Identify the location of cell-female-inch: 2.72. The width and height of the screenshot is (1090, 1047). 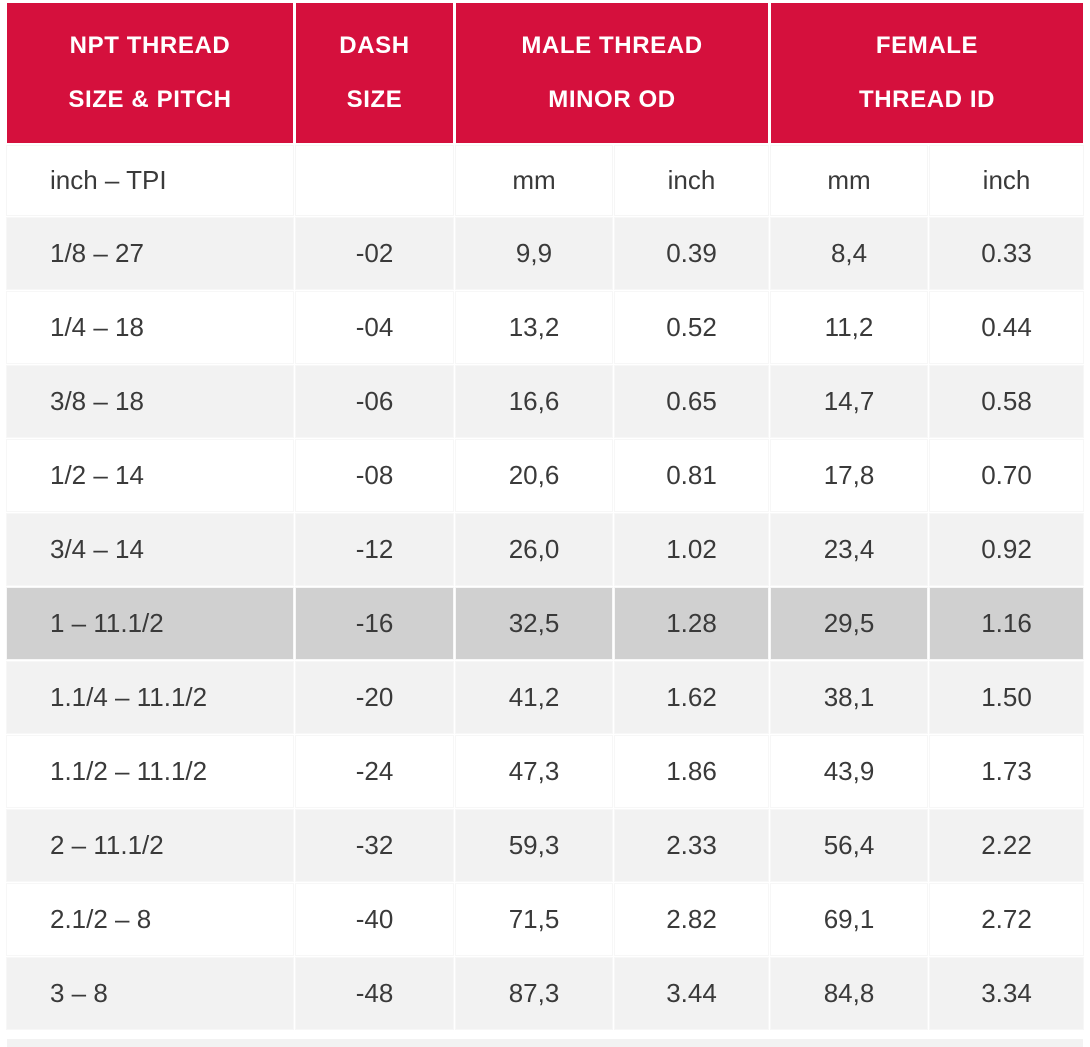
(1007, 919).